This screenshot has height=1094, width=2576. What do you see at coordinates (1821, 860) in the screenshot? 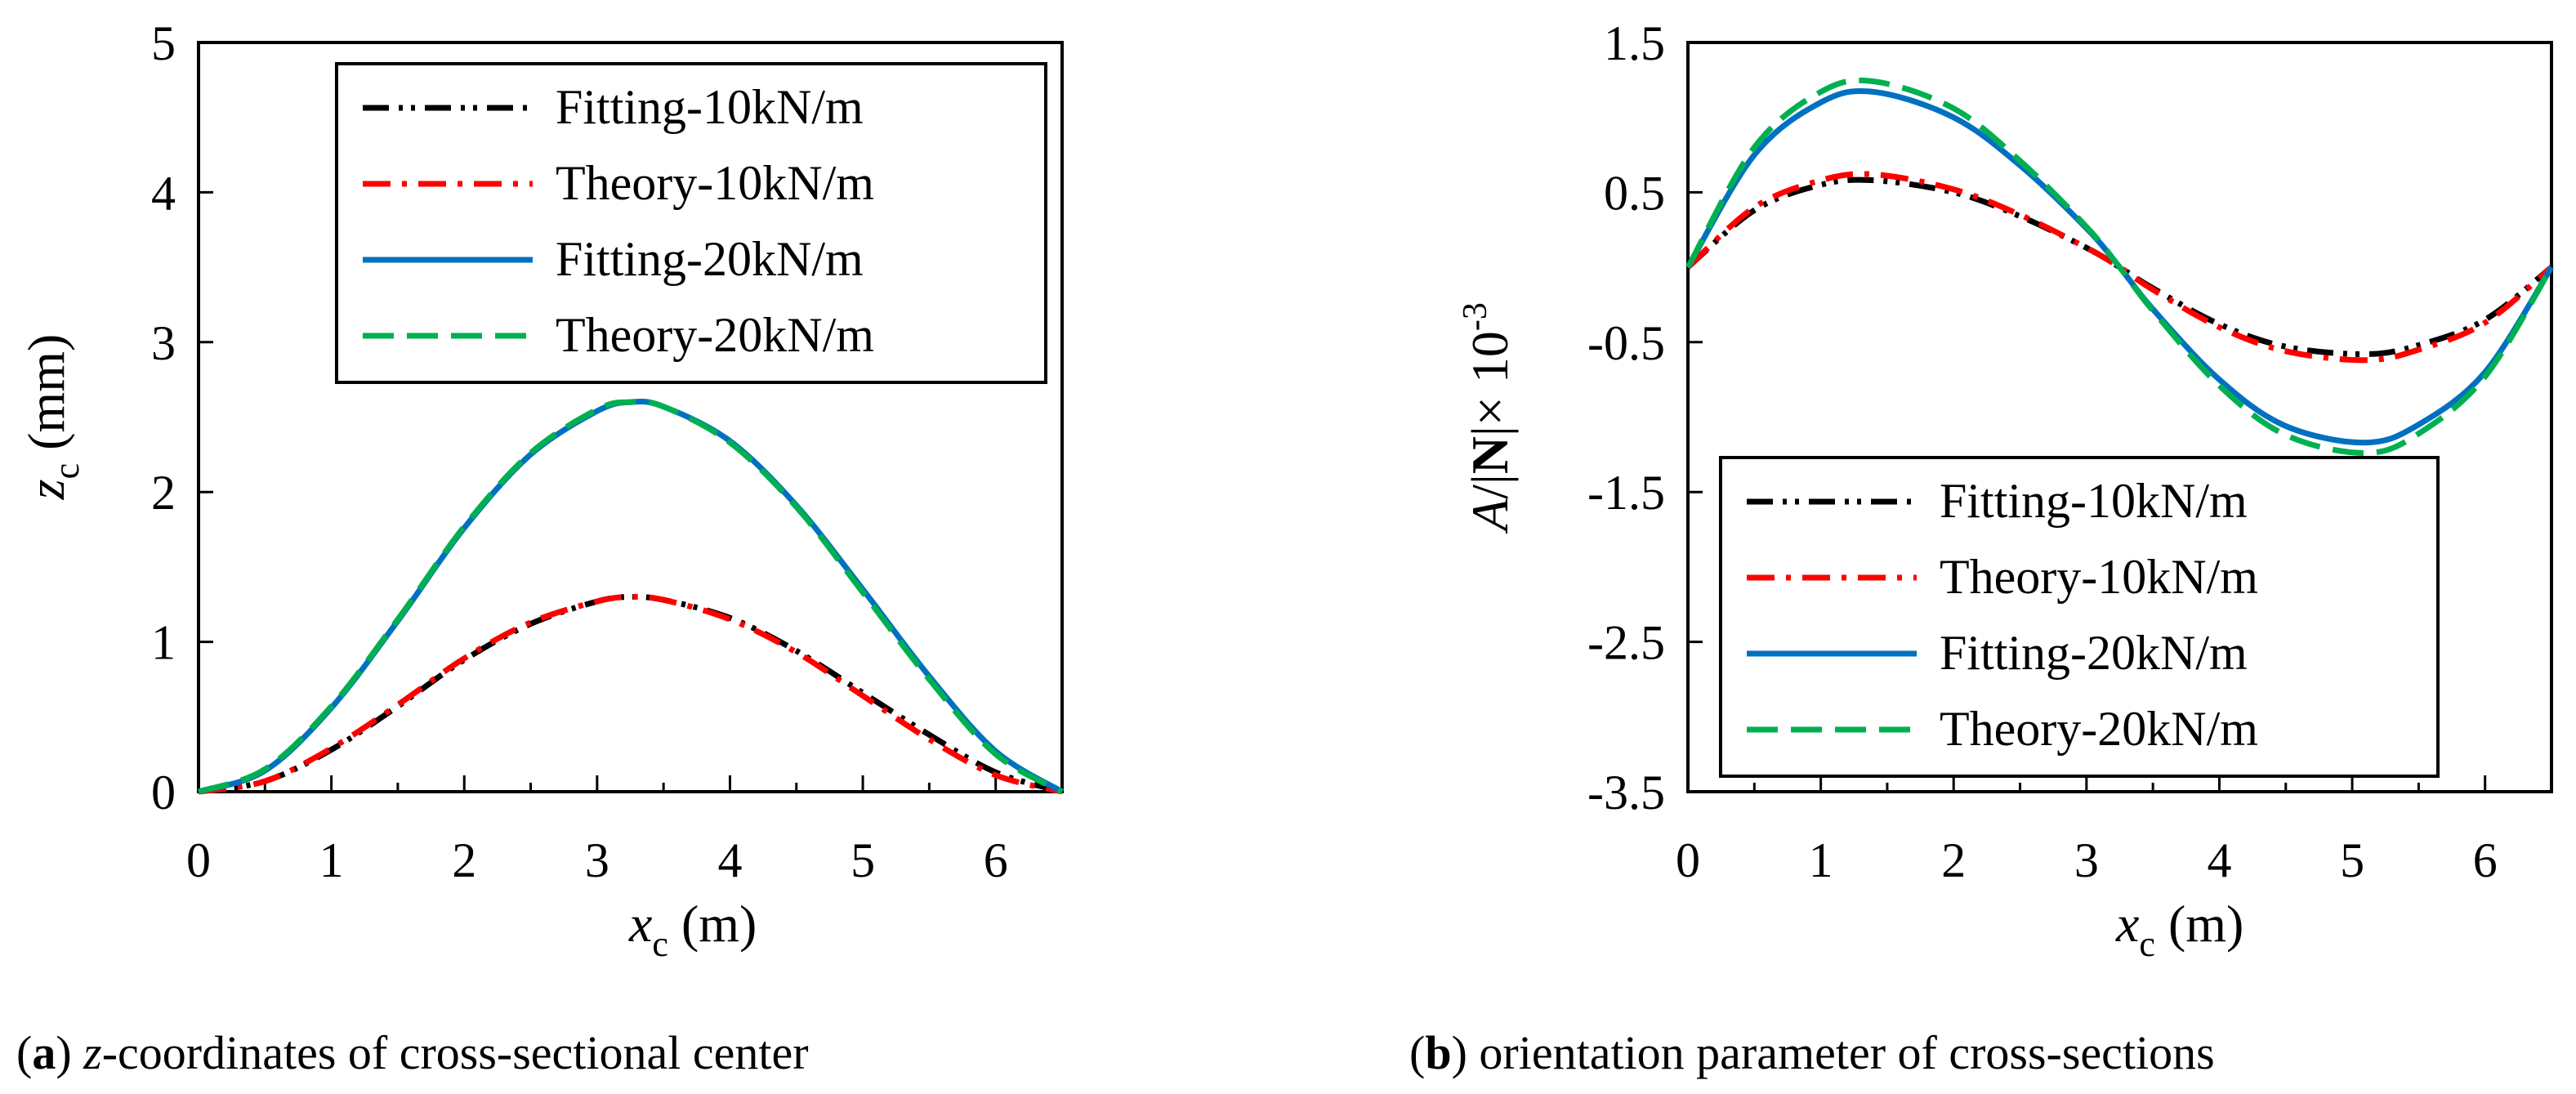
I see `x-tick-label: 1` at bounding box center [1821, 860].